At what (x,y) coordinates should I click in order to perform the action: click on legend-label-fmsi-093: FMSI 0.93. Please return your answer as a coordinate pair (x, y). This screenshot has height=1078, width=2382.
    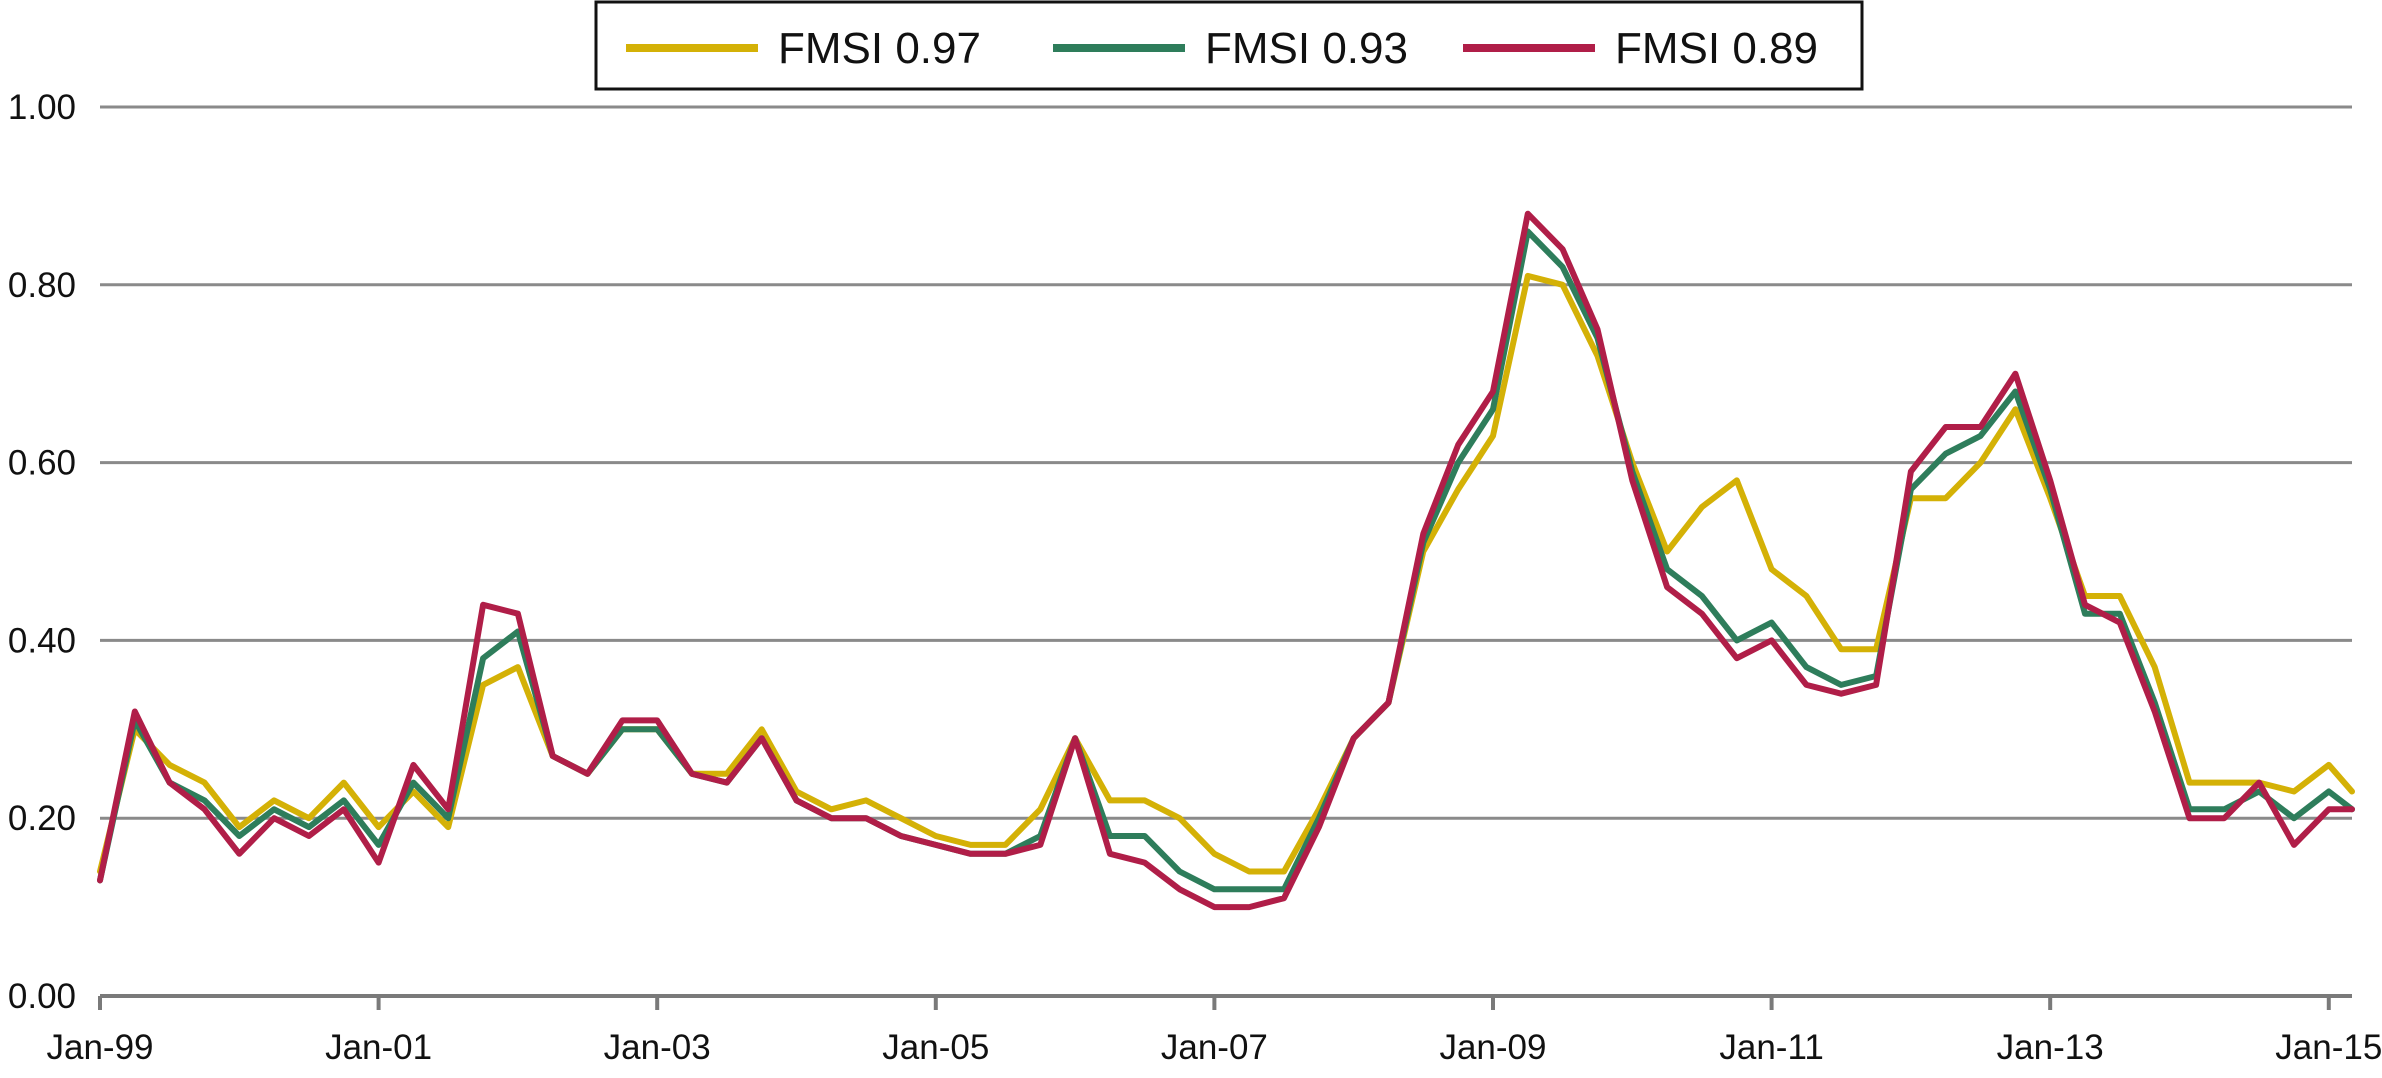
    Looking at the image, I should click on (1306, 48).